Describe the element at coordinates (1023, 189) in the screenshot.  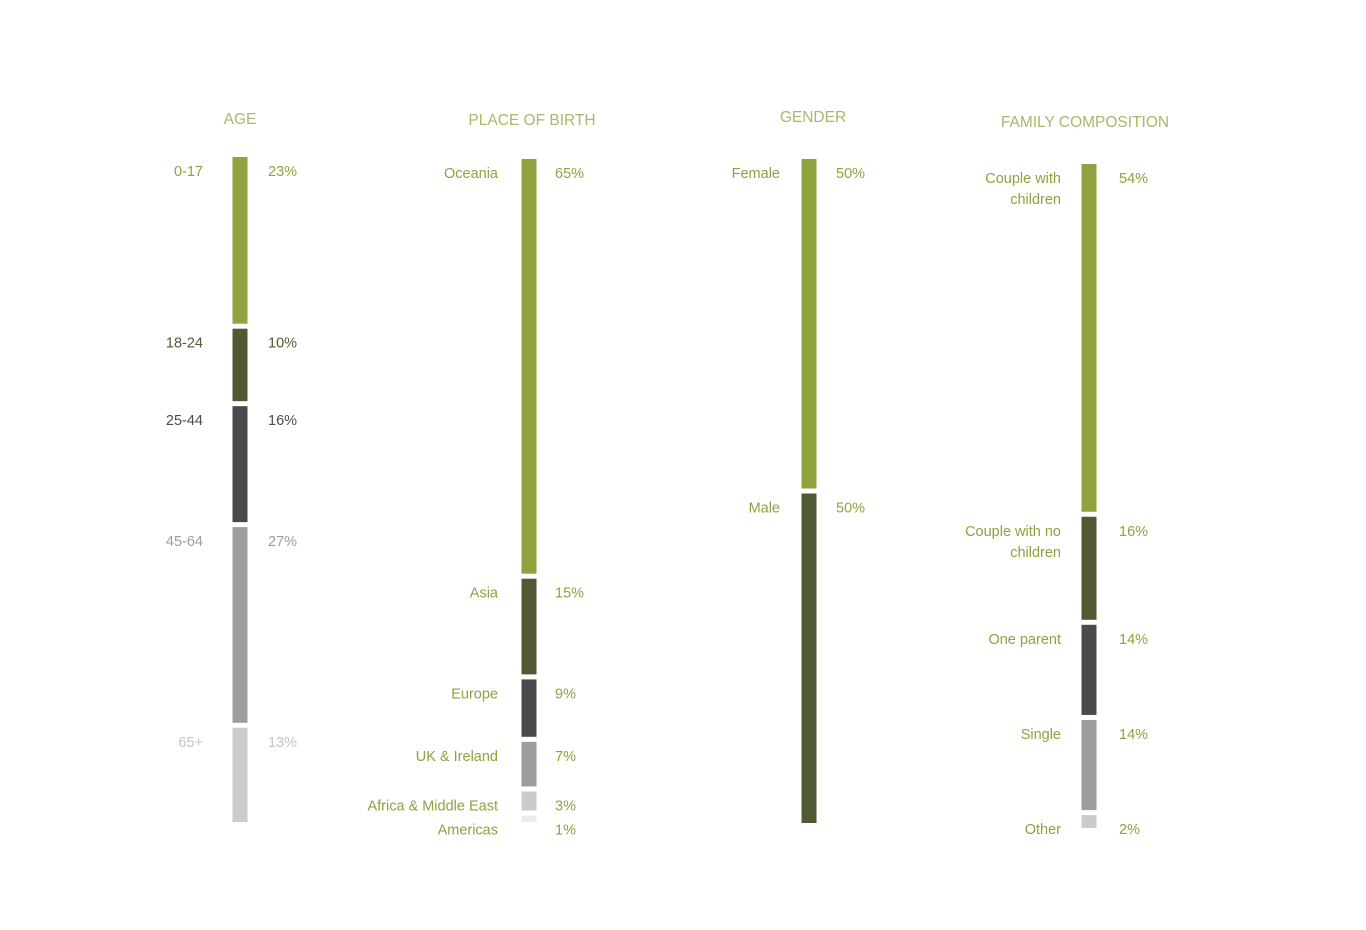
I see `category-label: Couple with children` at that location.